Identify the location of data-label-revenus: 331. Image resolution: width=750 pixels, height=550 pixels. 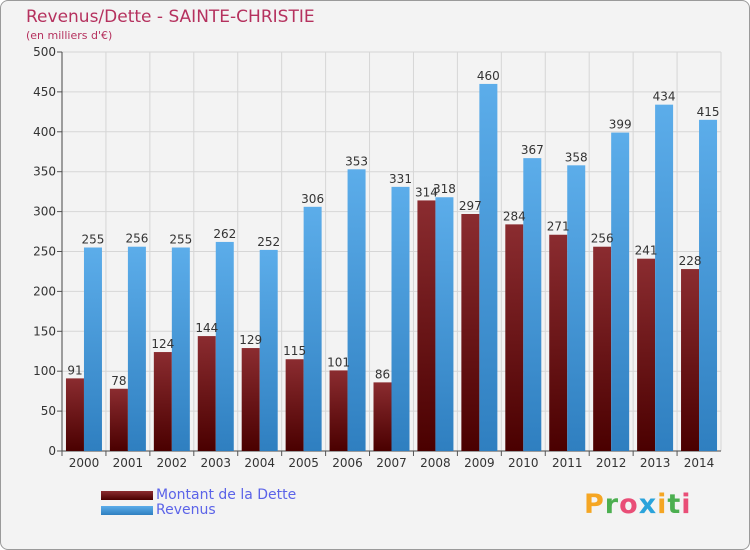
(400, 179).